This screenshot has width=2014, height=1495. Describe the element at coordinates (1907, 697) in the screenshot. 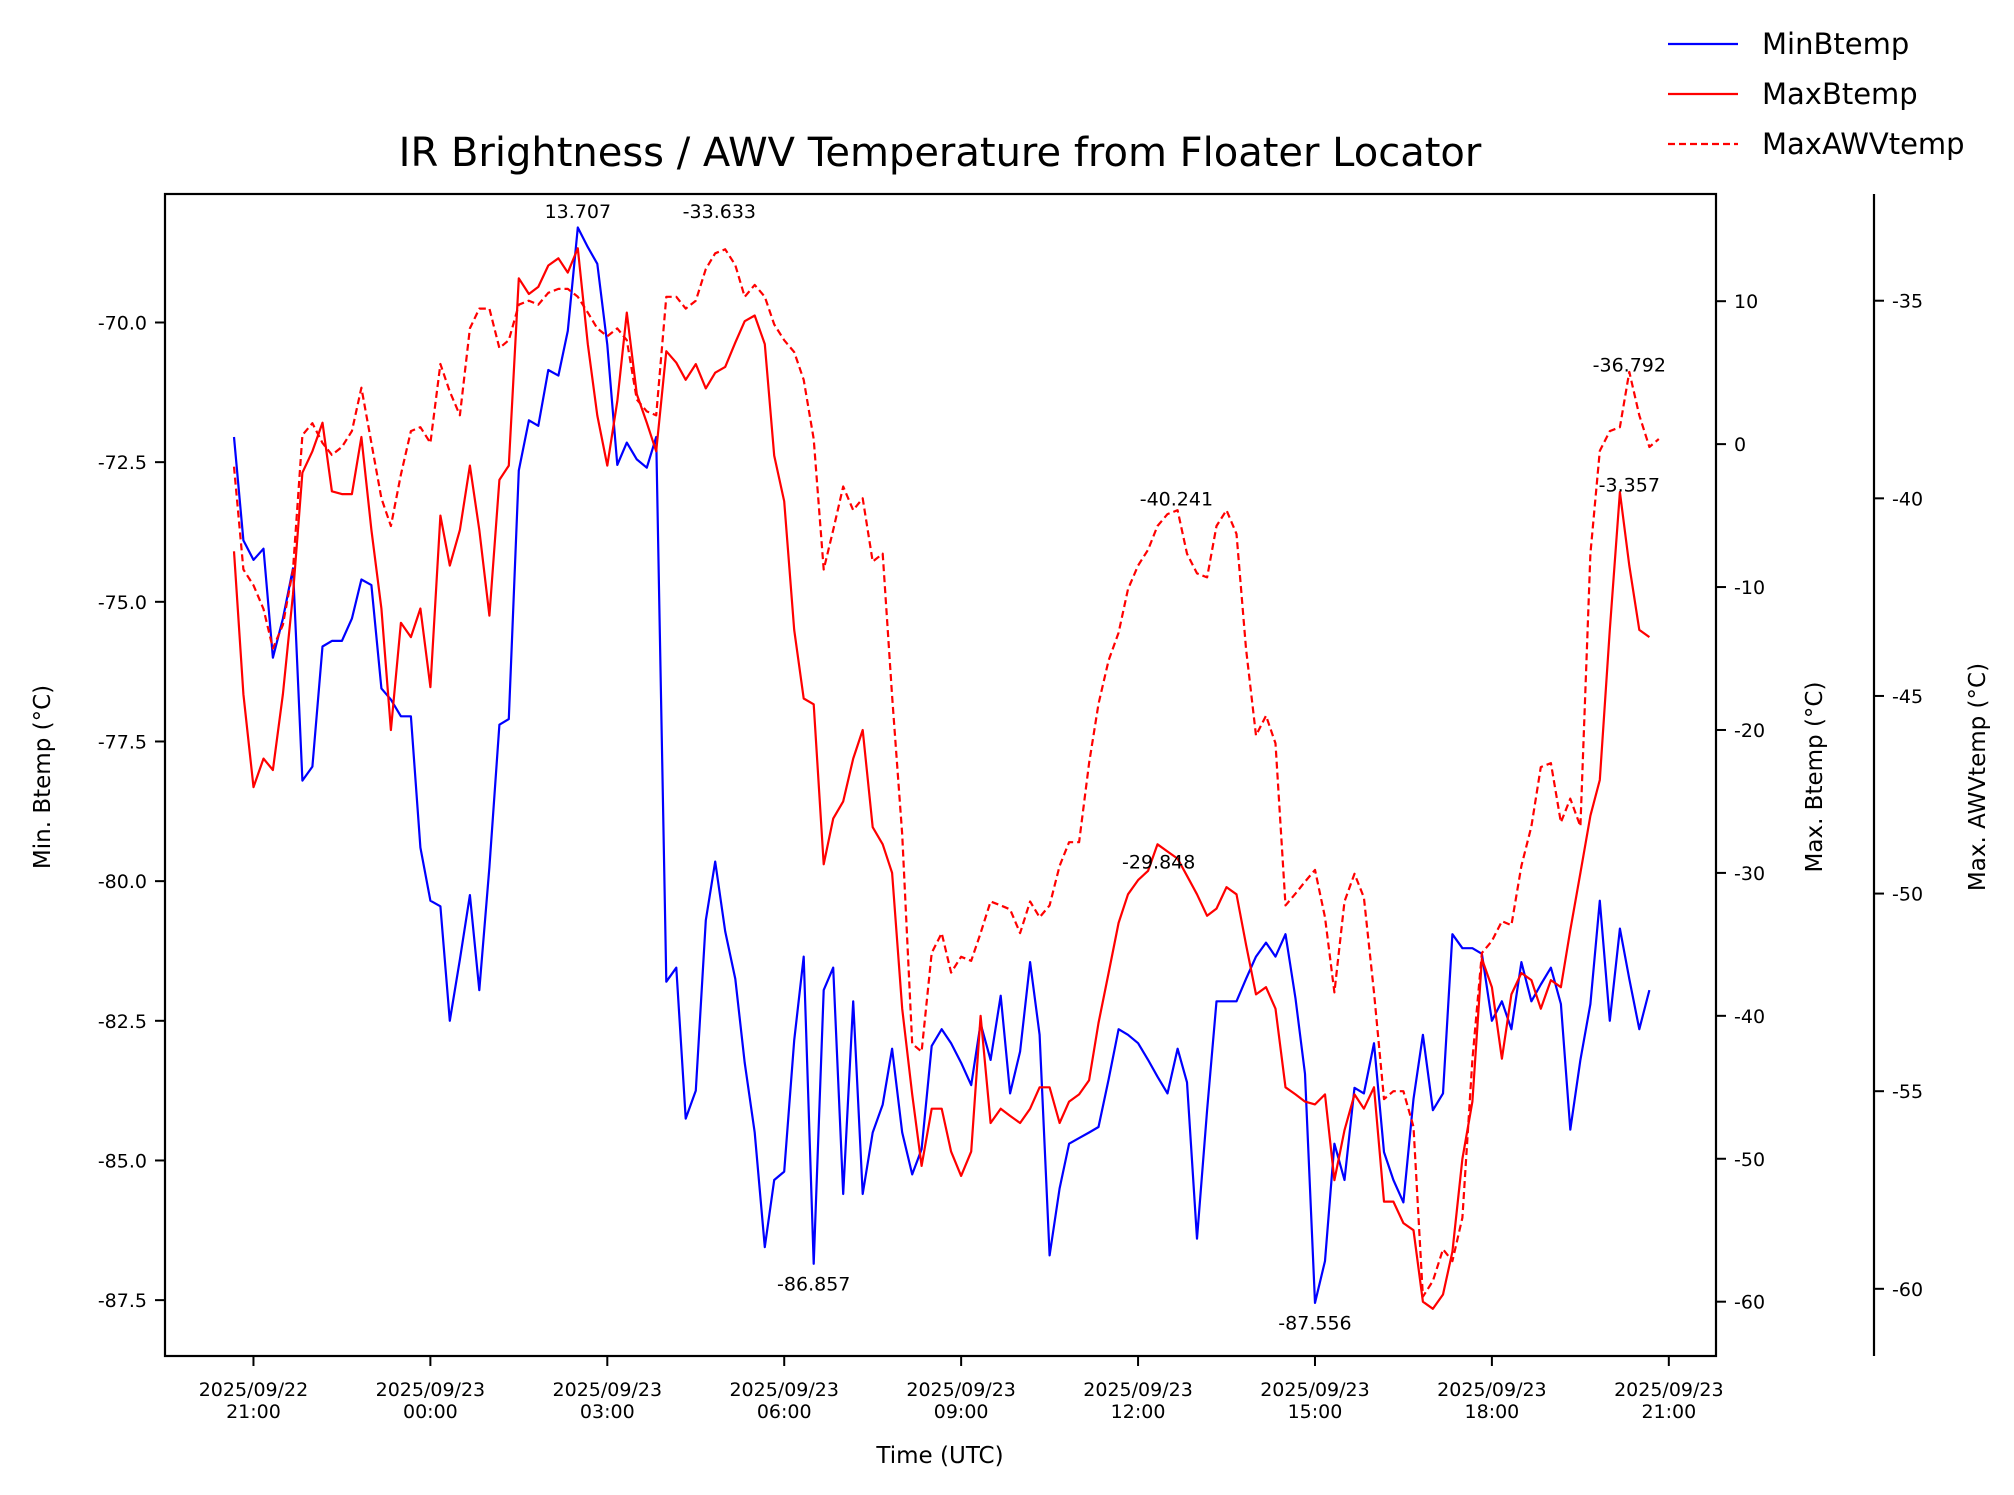

I see `y-right2-tick-label: -45` at that location.